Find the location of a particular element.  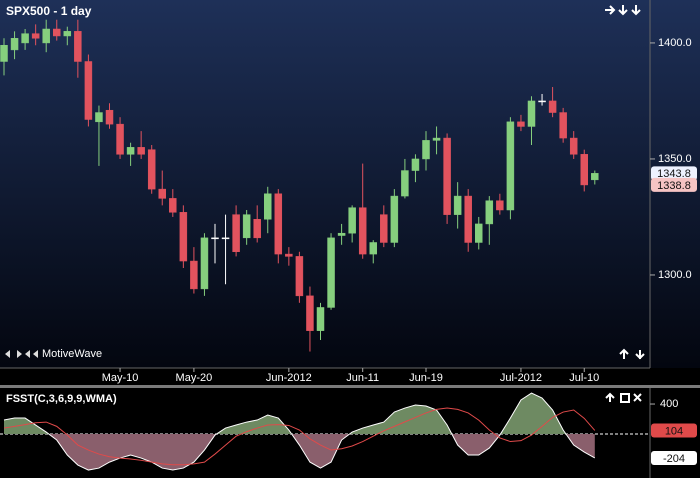

x-tick-label: Jun-19 is located at coordinates (426, 378).